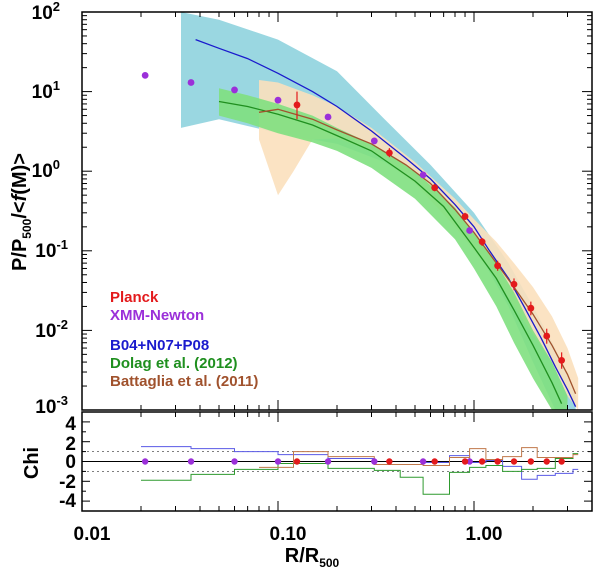 The height and width of the screenshot is (573, 600). I want to click on y-tick-label: 10¹, so click(46, 90).